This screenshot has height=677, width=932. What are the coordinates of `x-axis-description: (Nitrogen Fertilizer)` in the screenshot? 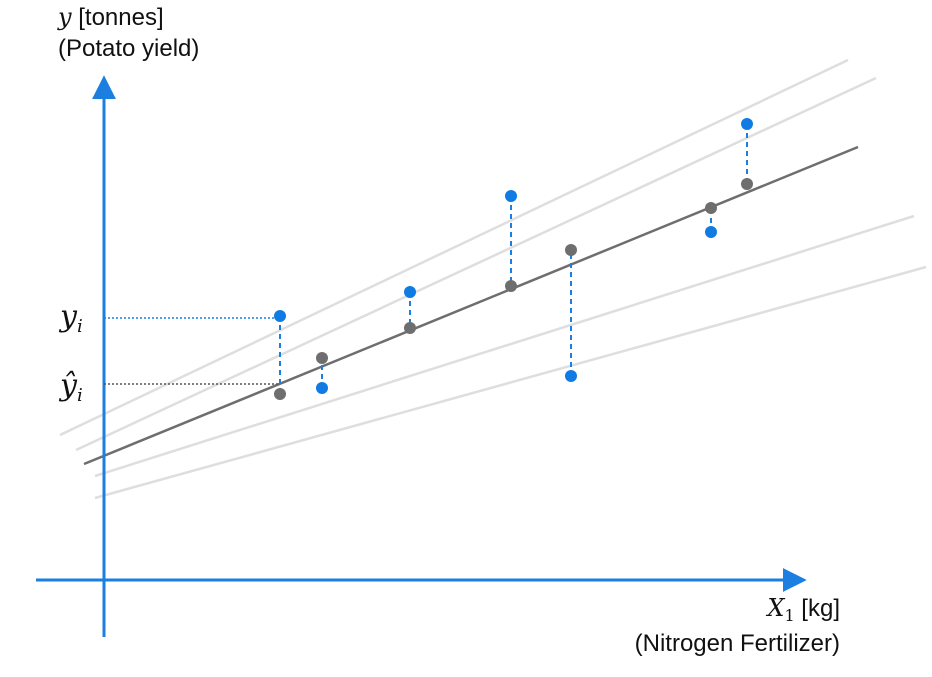 It's located at (737, 643).